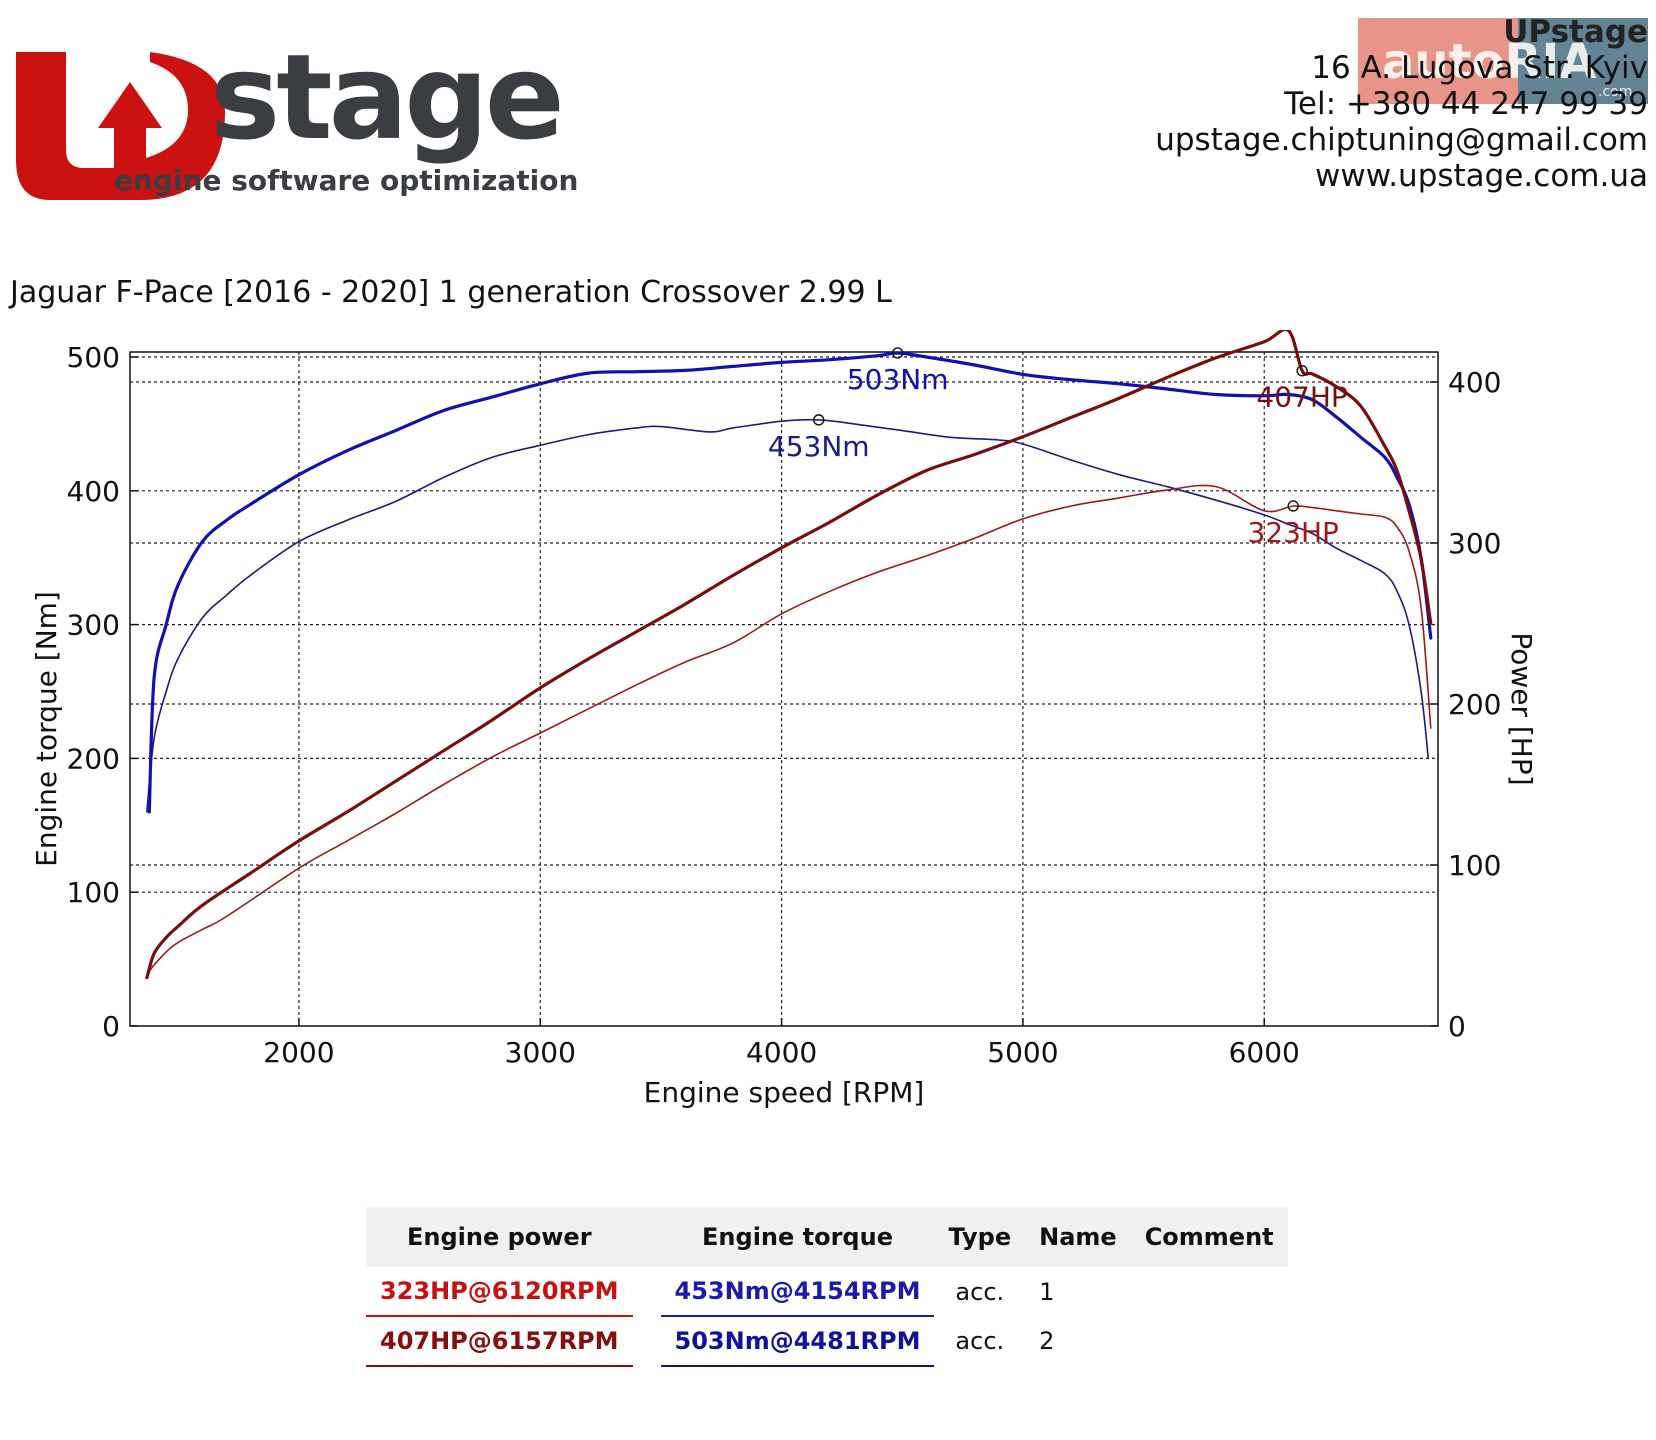 The image size is (1656, 1440). Describe the element at coordinates (1058, 448) in the screenshot. I see `annotations: 503Nm 453Nm 407HP 323HP` at that location.